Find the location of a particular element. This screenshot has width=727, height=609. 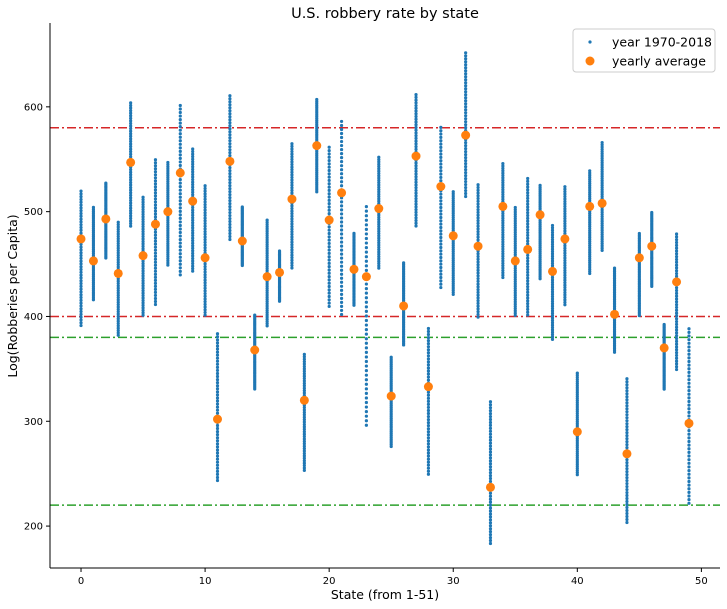

y-axis-label: Log(Robberies per Capita) is located at coordinates (12, 295).